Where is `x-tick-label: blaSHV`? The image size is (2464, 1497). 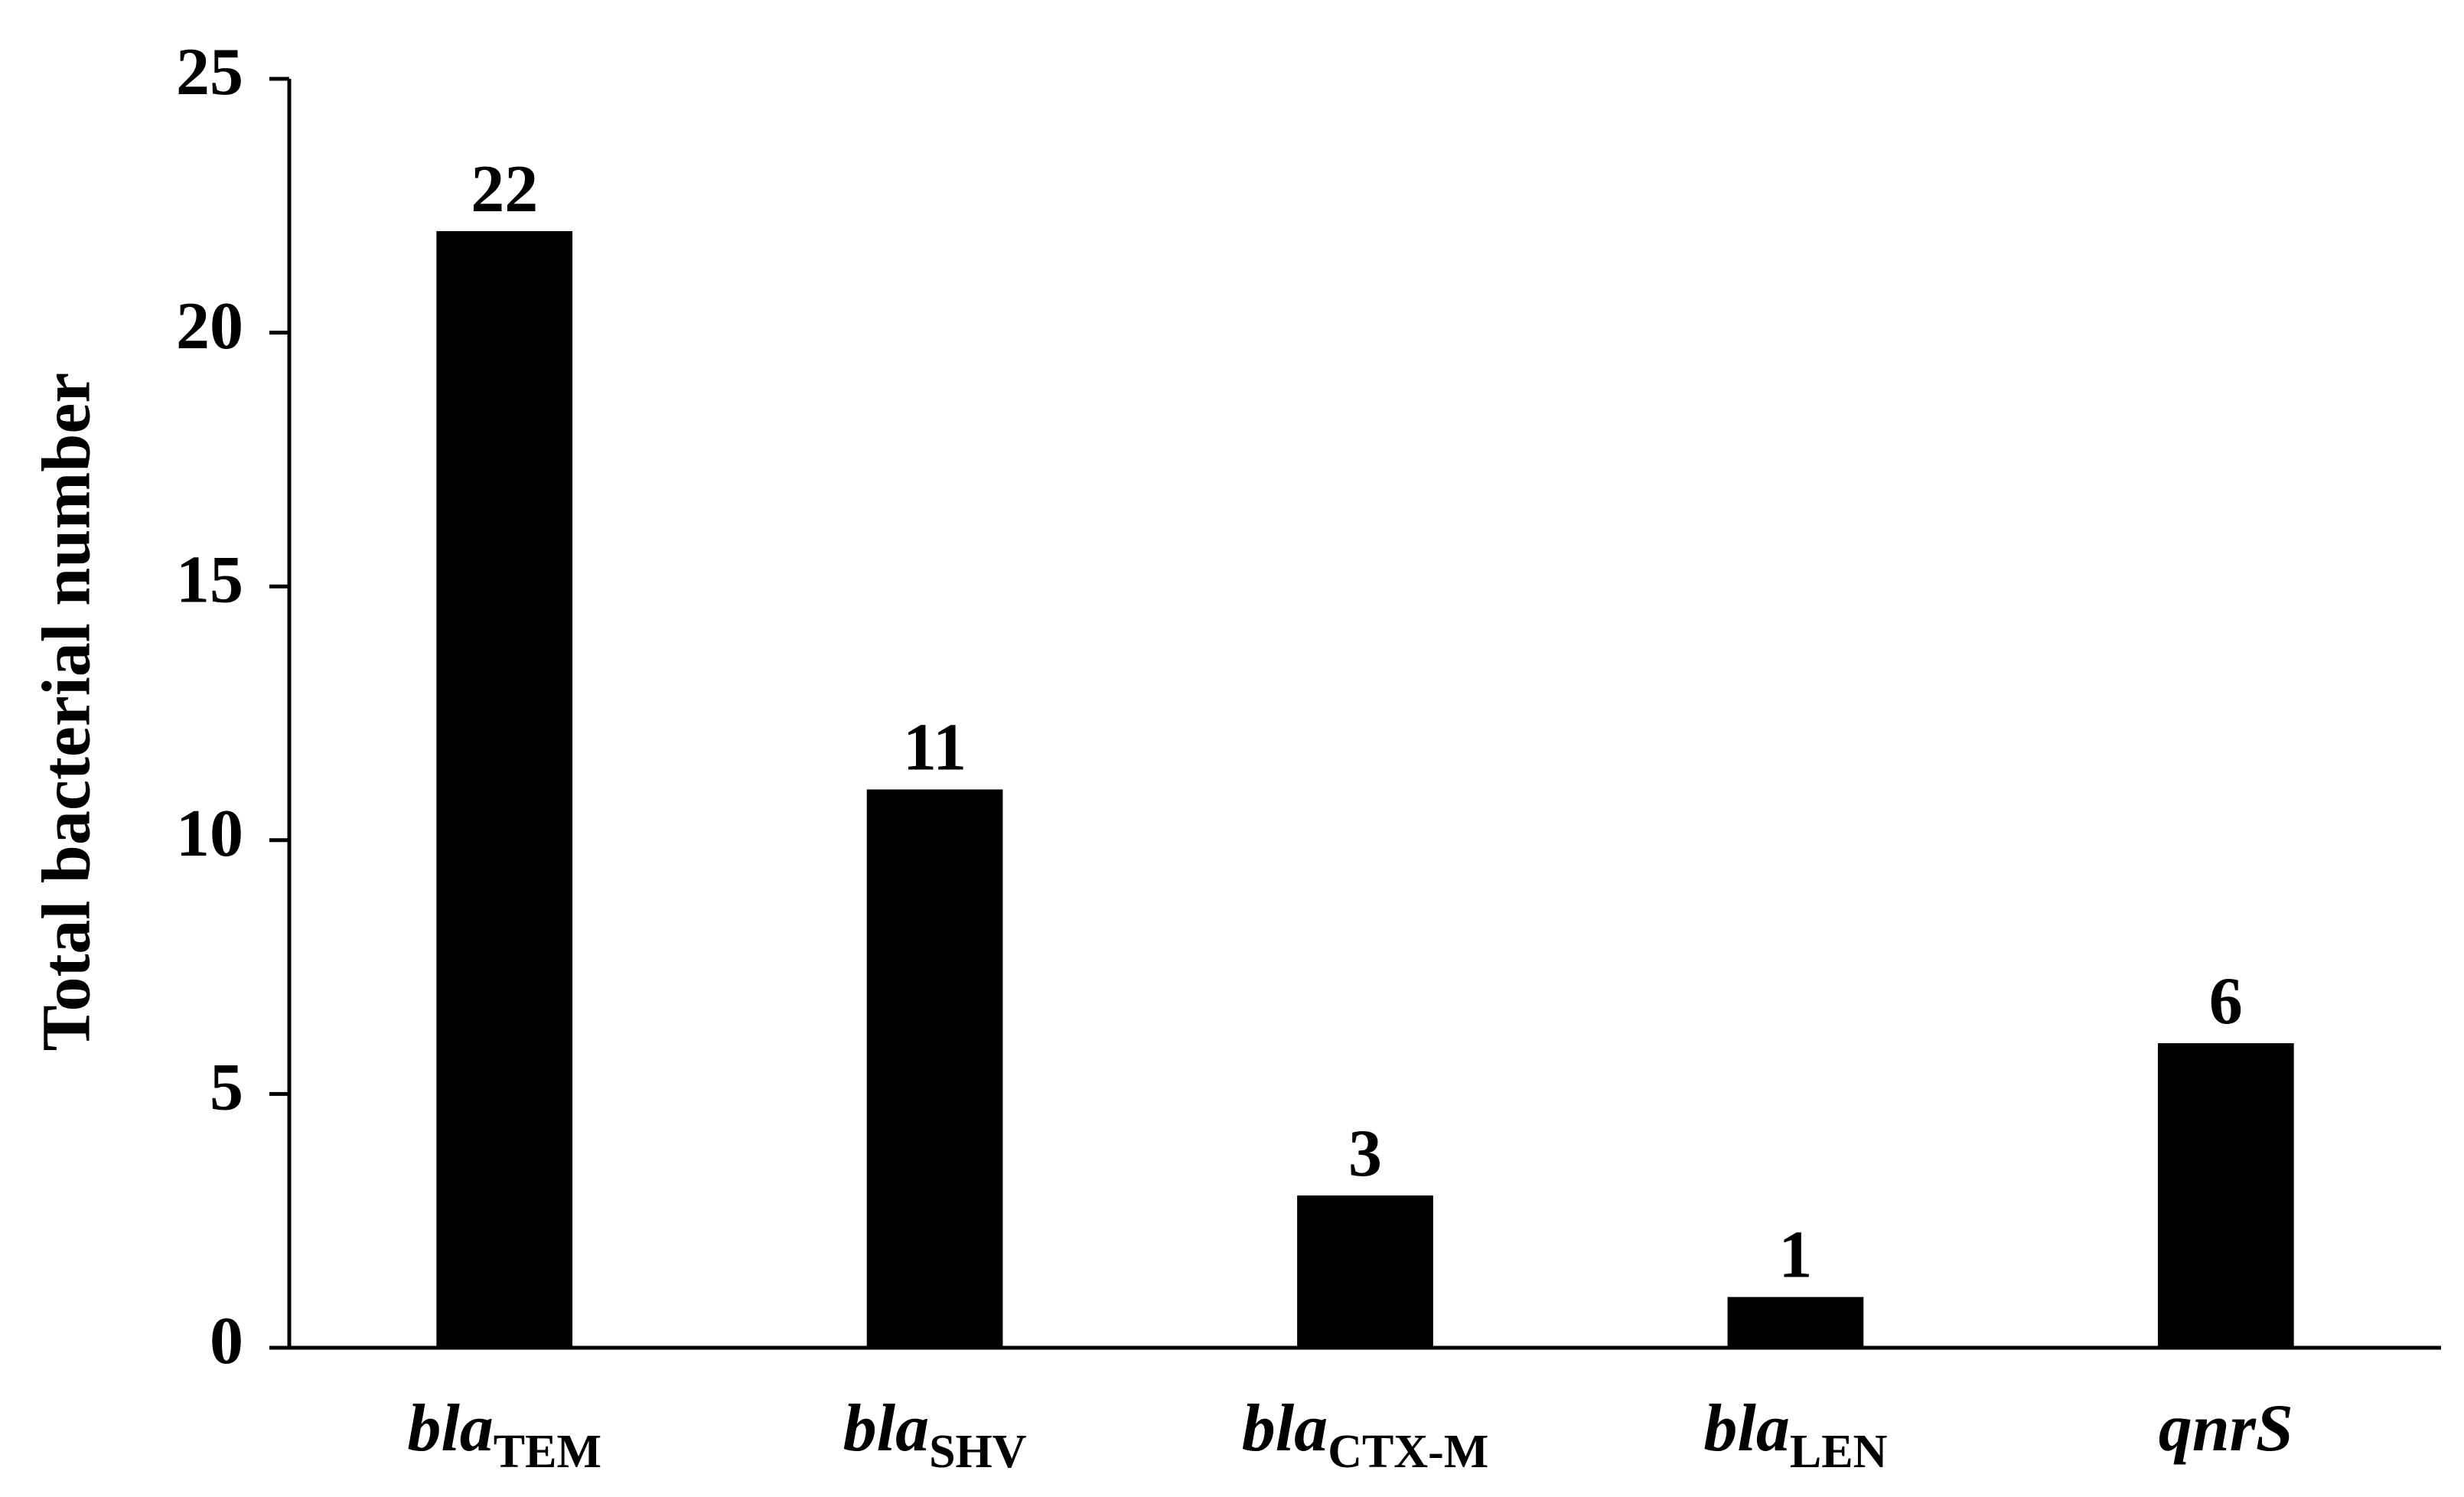
x-tick-label: blaSHV is located at coordinates (935, 1434).